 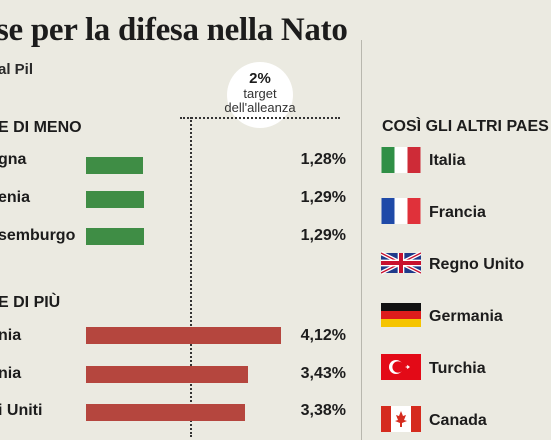 What do you see at coordinates (401, 419) in the screenshot?
I see `canada-flag-icon` at bounding box center [401, 419].